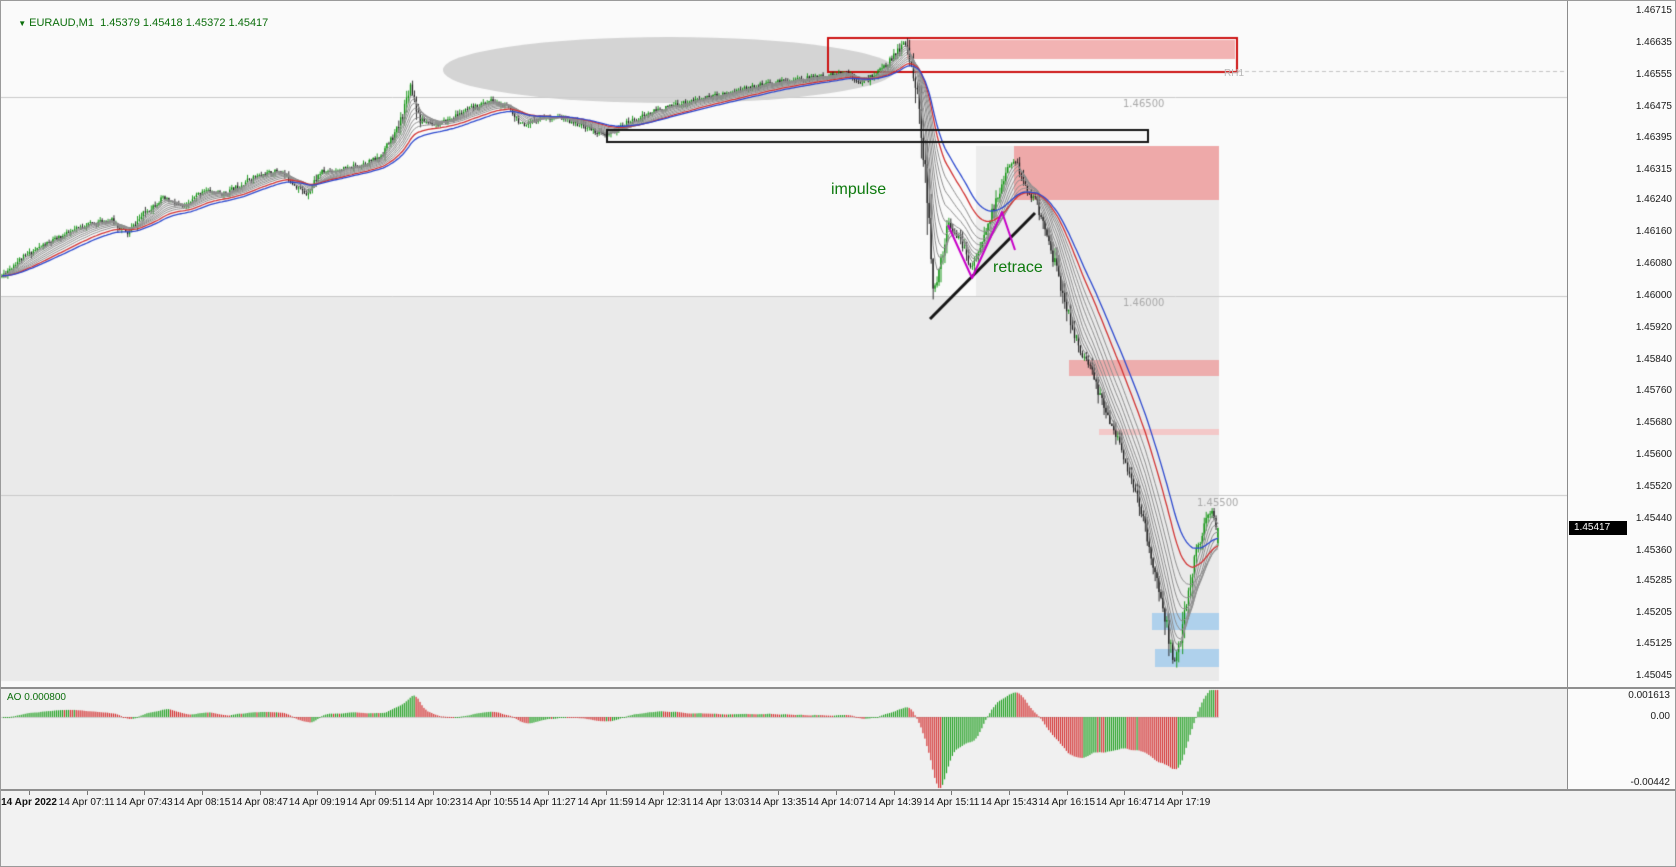 The width and height of the screenshot is (1676, 867). I want to click on price-axis-label: 1.45840, so click(1653, 359).